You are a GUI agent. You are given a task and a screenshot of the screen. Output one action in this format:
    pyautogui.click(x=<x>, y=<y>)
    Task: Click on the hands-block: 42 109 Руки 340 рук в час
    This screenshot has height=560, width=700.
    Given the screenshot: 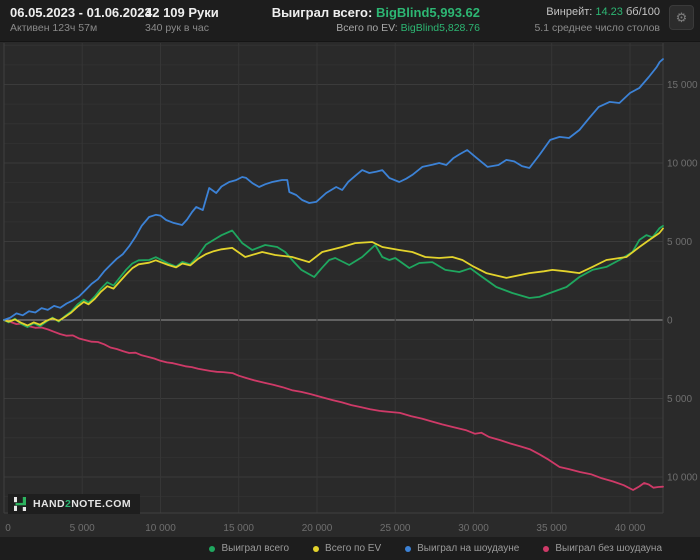 What is the action you would take?
    pyautogui.click(x=182, y=20)
    